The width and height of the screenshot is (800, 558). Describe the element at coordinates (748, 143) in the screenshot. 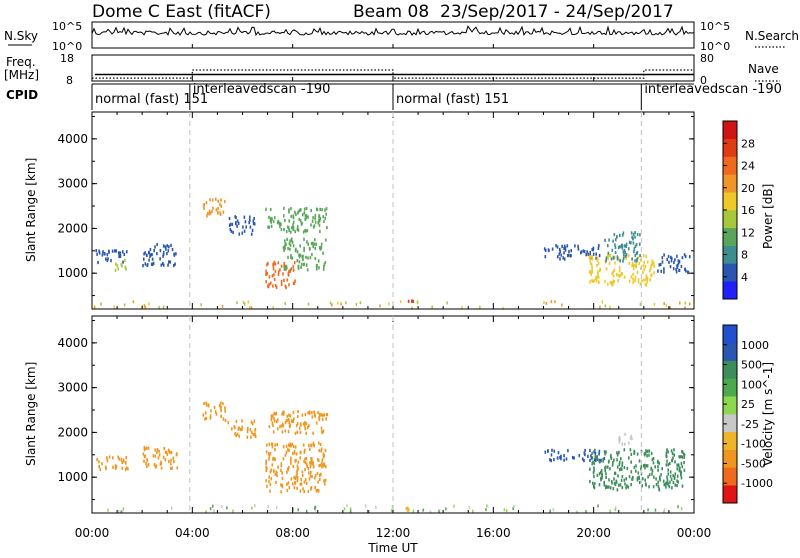

I see `colorbar-tick-label: 28` at that location.